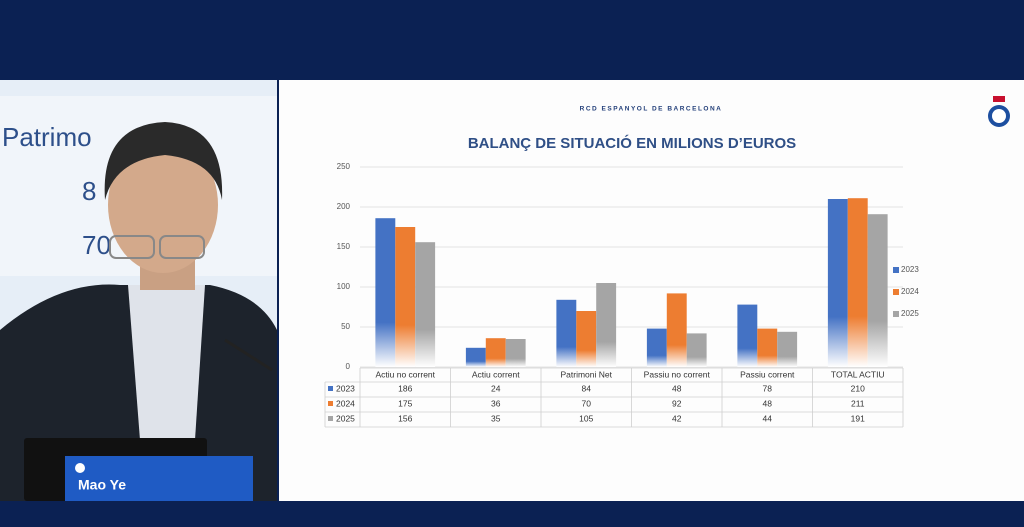  What do you see at coordinates (405, 403) in the screenshot?
I see `table-value: 175` at bounding box center [405, 403].